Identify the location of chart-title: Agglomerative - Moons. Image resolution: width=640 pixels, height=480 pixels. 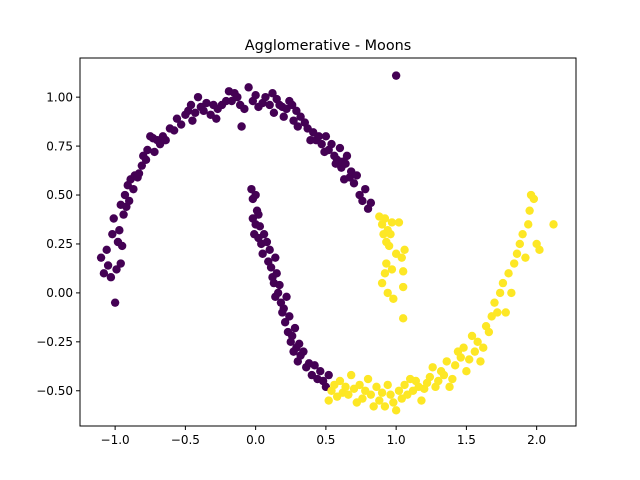
(328, 46).